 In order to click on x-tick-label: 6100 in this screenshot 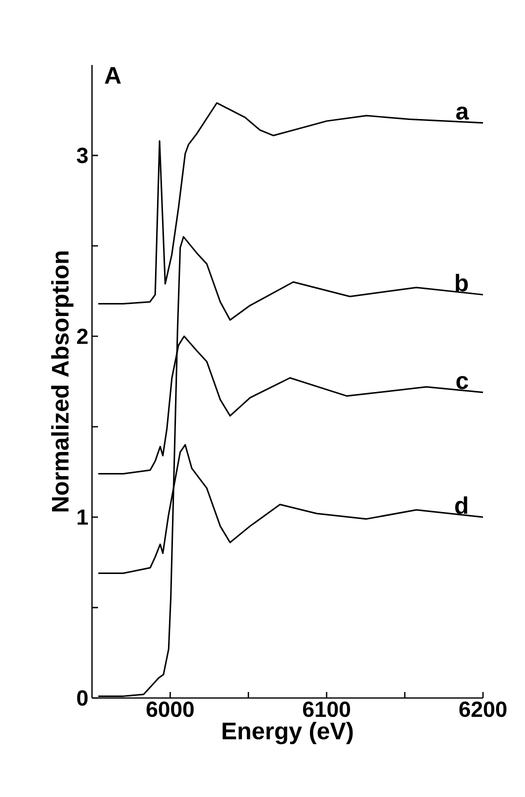, I will do `click(326, 710)`.